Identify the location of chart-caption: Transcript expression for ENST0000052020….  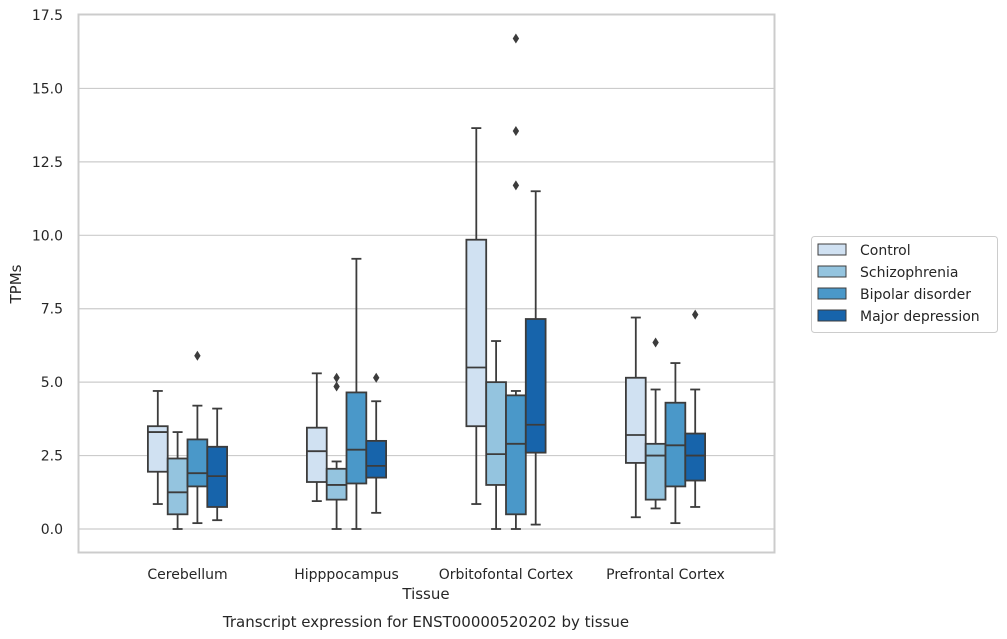
(425, 622).